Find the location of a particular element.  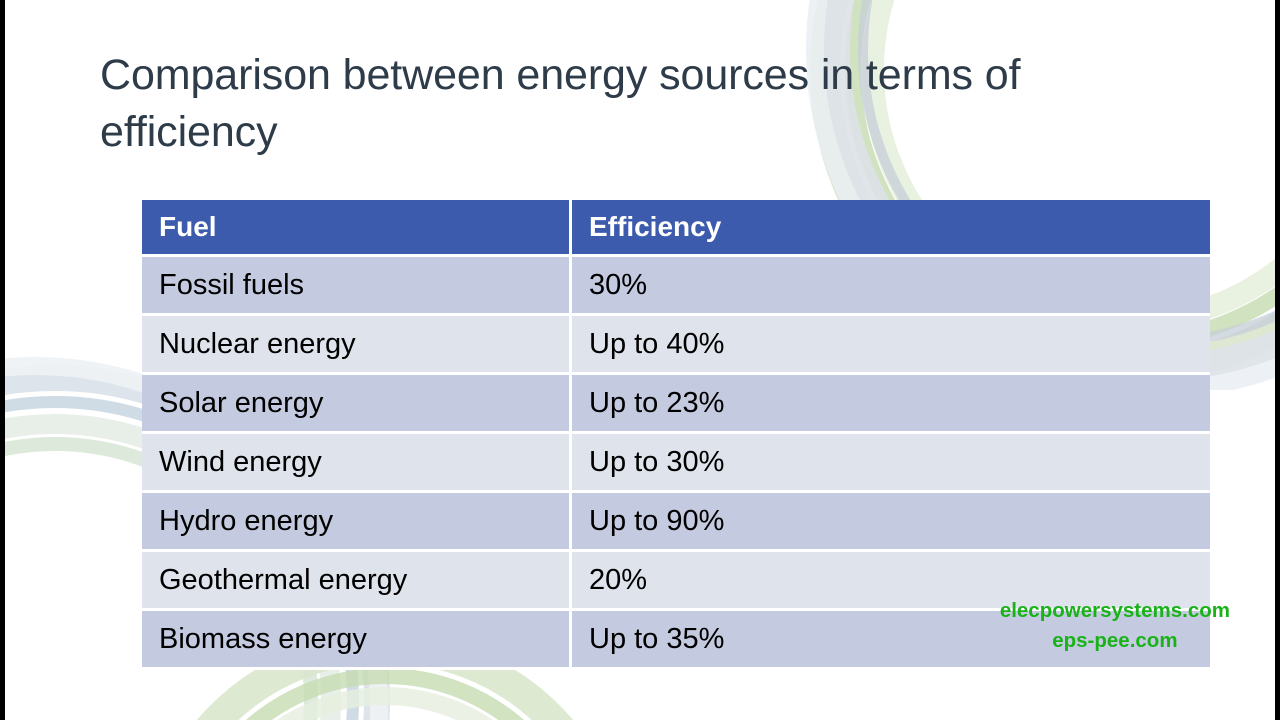

table-row: Hydro energy Up to 90% is located at coordinates (676, 522).